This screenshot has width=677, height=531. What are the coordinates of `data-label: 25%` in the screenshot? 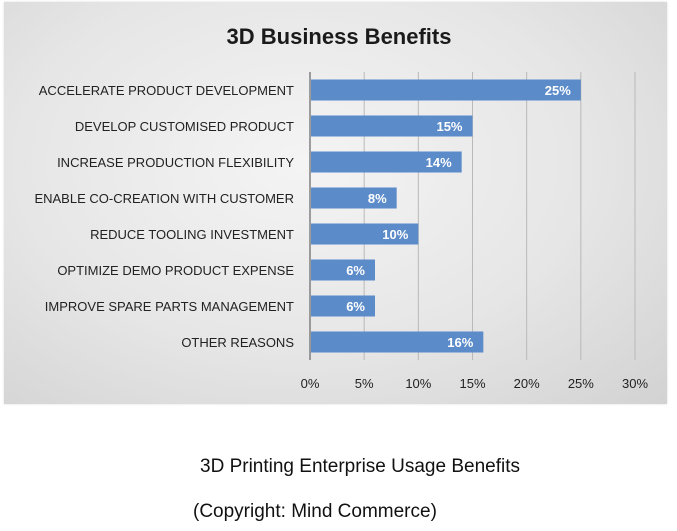 It's located at (558, 90).